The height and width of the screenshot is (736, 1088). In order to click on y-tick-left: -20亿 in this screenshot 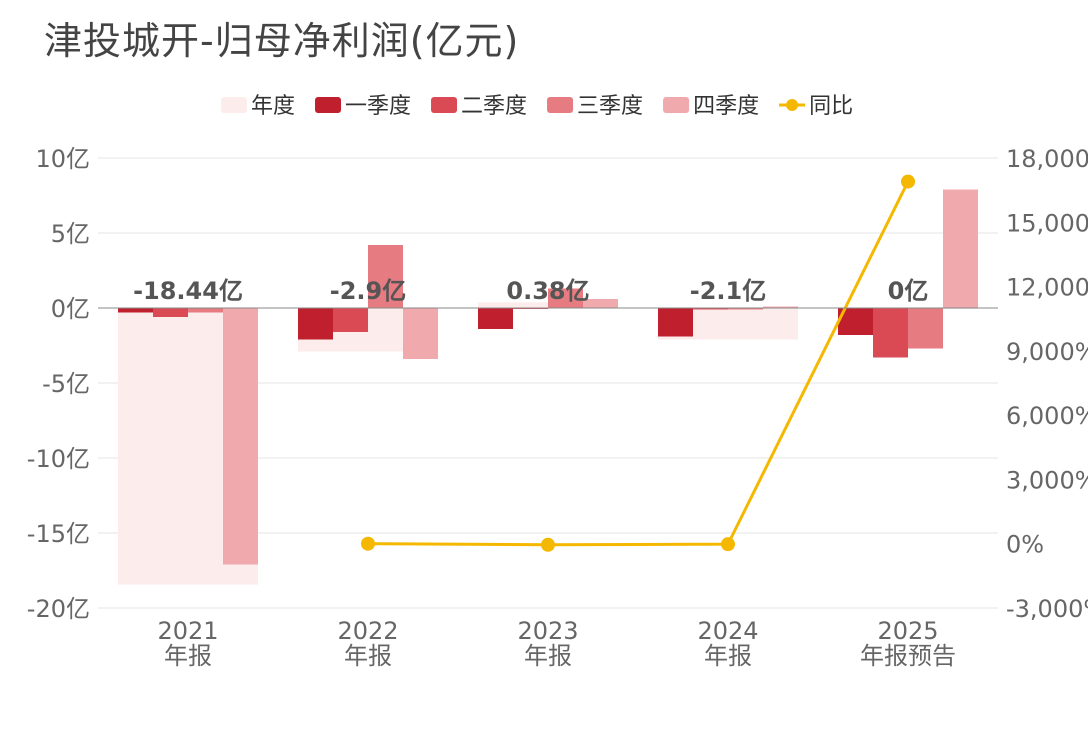, I will do `click(58, 609)`.